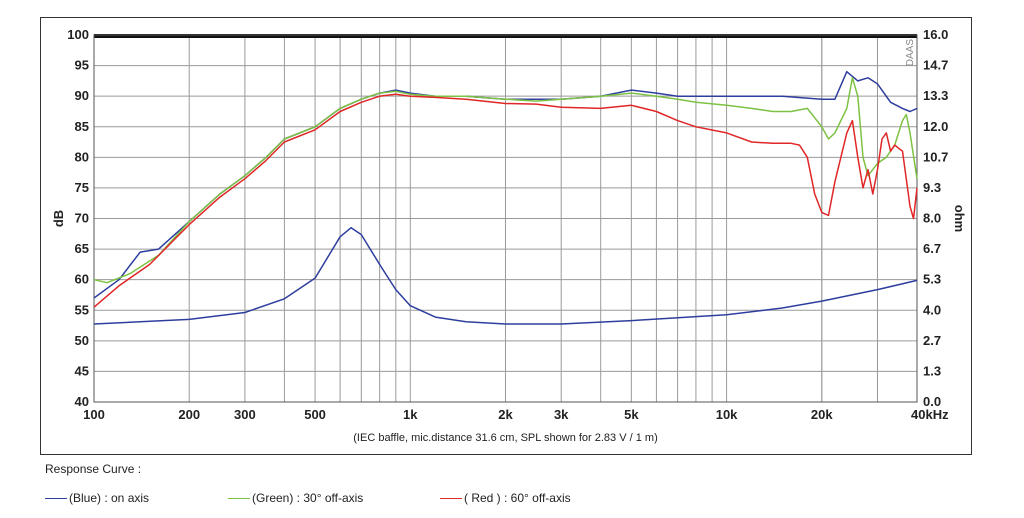  I want to click on legend-swatch-blue, so click(56, 498).